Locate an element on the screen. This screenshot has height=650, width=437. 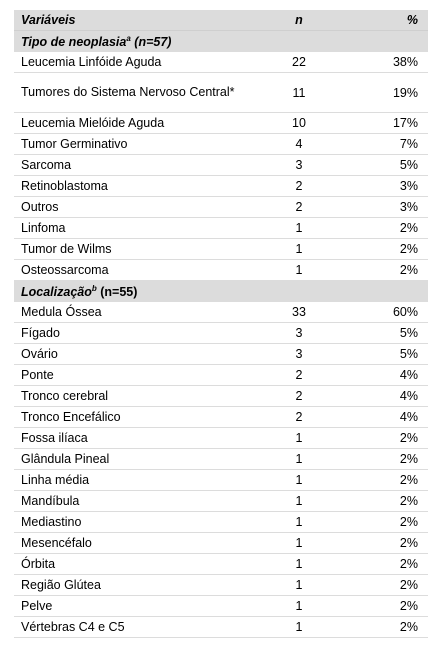
row-label: Pelve is located at coordinates (37, 605).